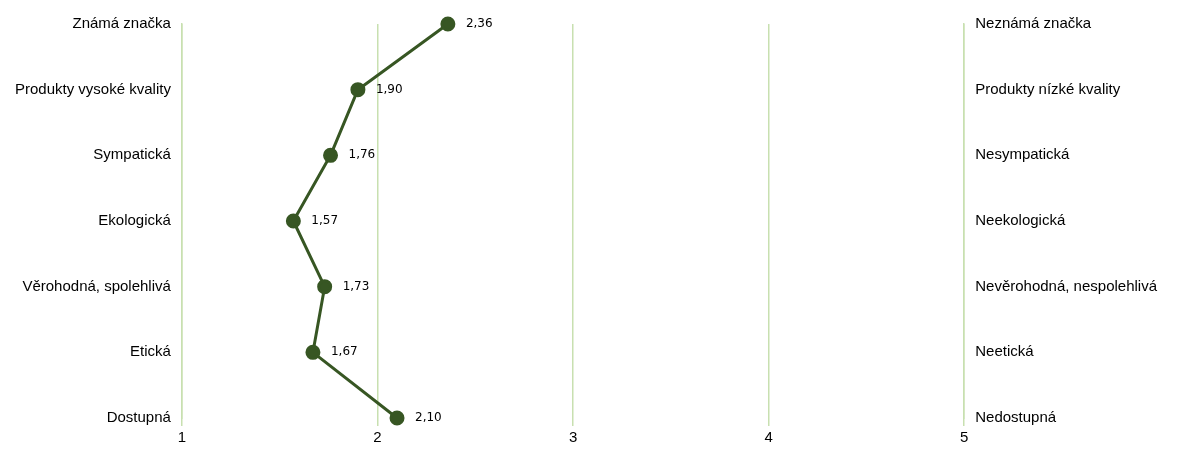 Image resolution: width=1179 pixels, height=464 pixels. I want to click on x-tick-label: 1, so click(182, 437).